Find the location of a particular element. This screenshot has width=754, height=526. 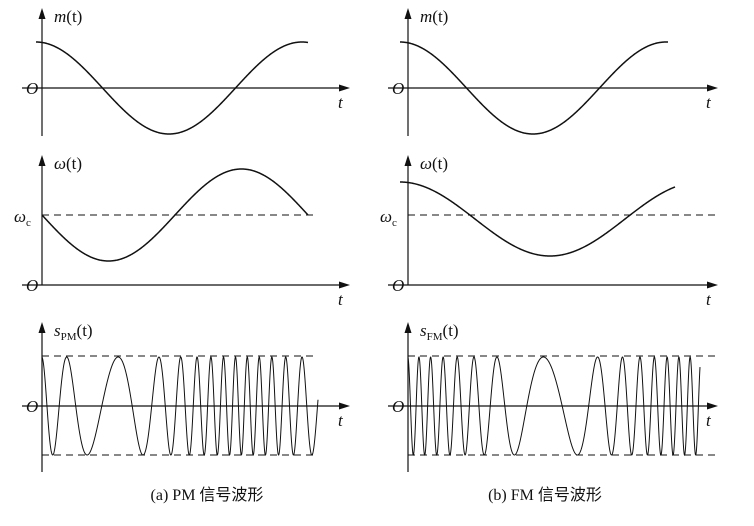

caption: (a) PM 信号波形 is located at coordinates (207, 495).